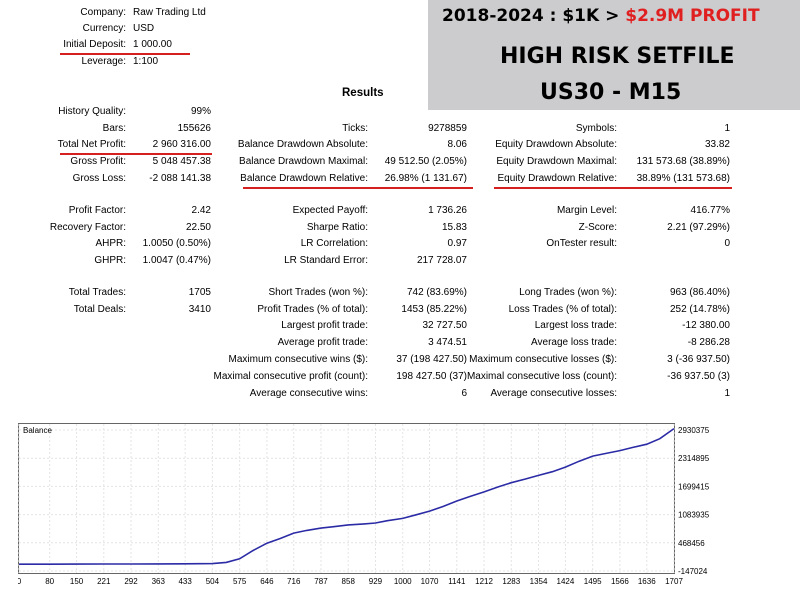 Image resolution: width=800 pixels, height=600 pixels. I want to click on long-trades-label: Long Trades (won %):, so click(568, 292).